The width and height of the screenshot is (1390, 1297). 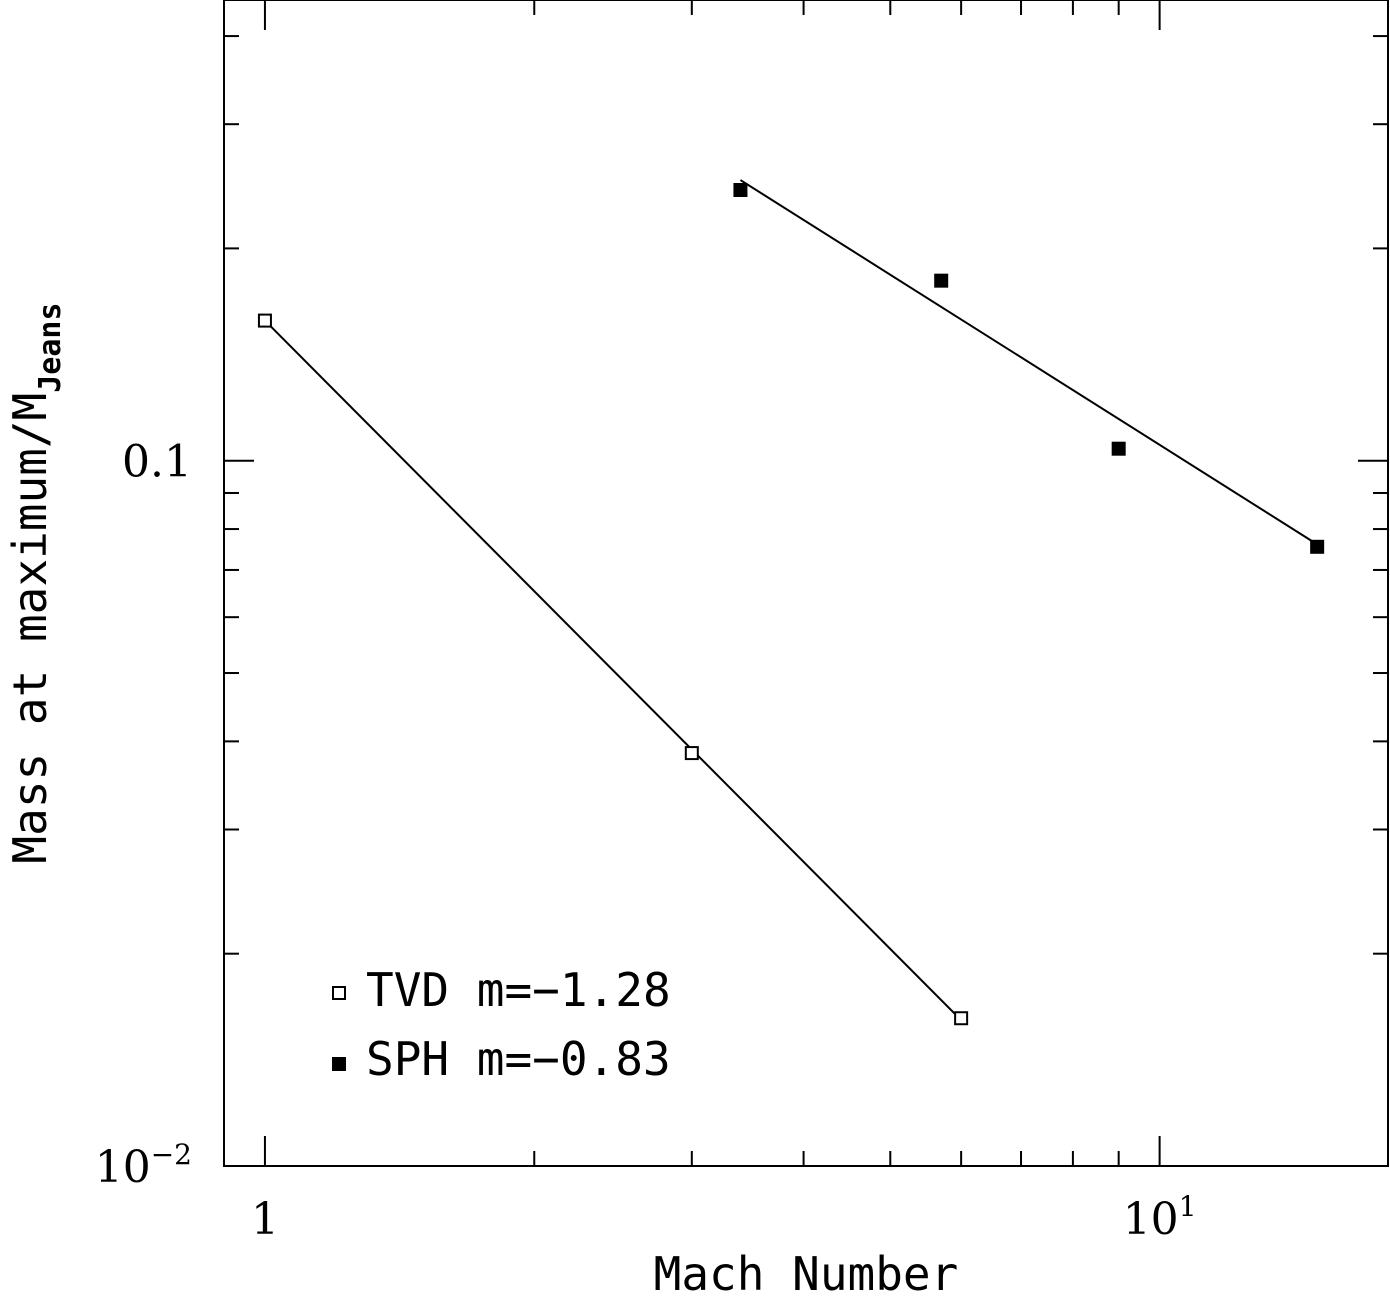 What do you see at coordinates (501, 1024) in the screenshot?
I see `legend: TVD m=−1.28 SPH m=−0.83` at bounding box center [501, 1024].